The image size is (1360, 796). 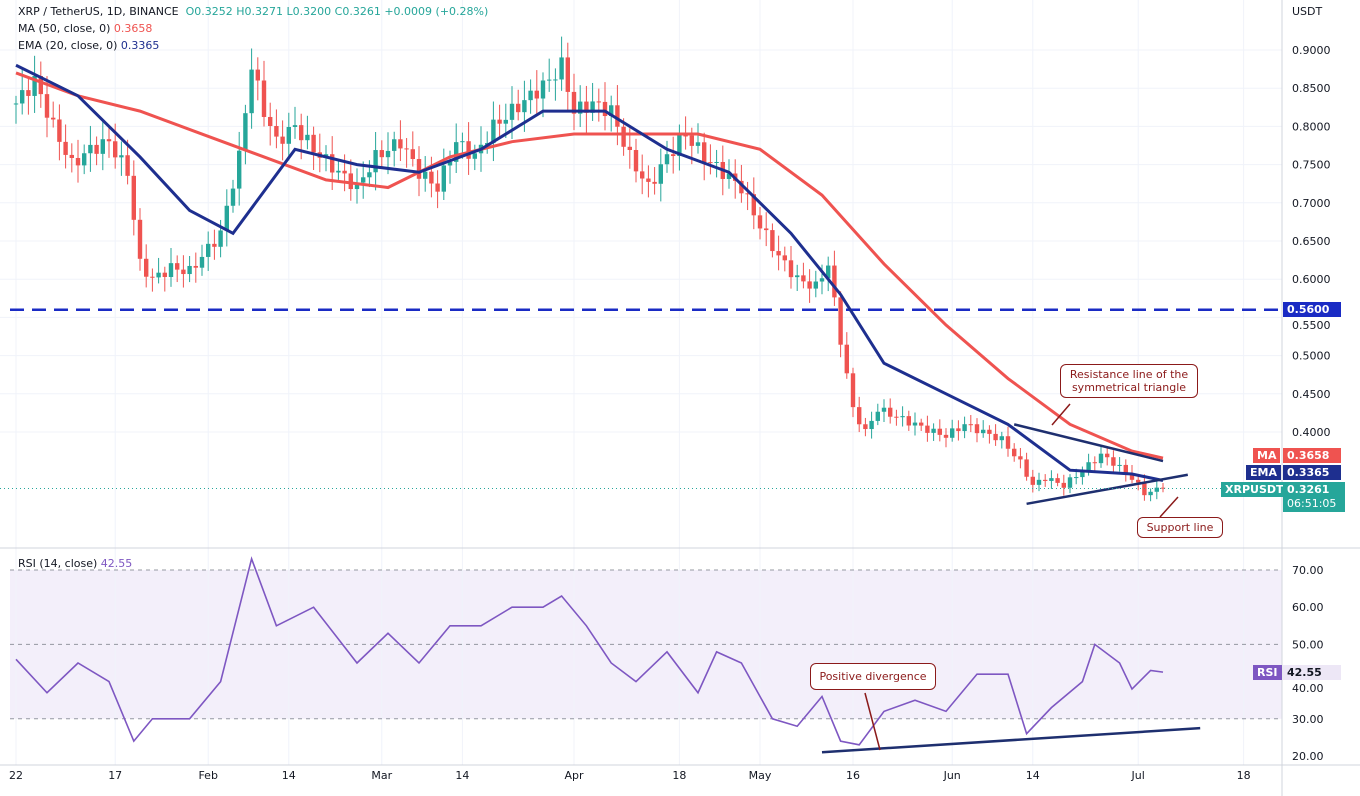 I want to click on open-value: O0.3252, so click(x=209, y=11).